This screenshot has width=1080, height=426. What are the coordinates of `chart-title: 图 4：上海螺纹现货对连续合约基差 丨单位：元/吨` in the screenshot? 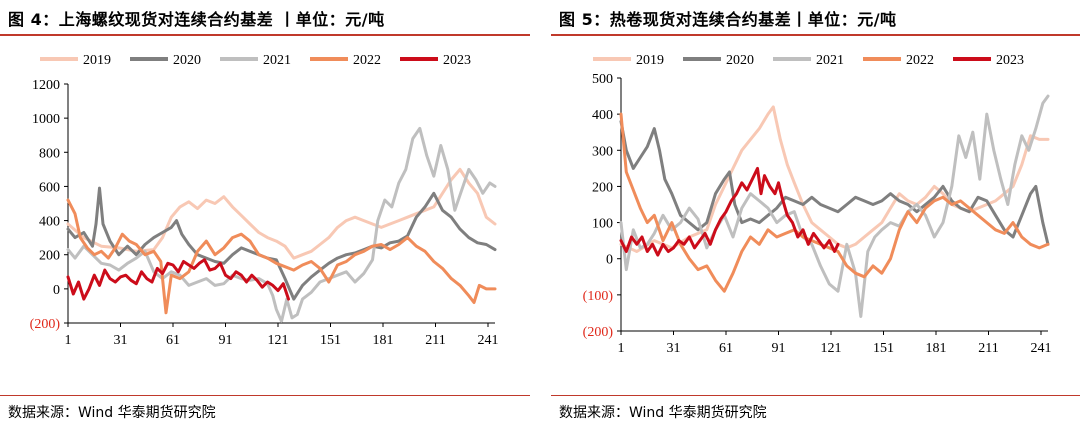 It's located at (196, 19).